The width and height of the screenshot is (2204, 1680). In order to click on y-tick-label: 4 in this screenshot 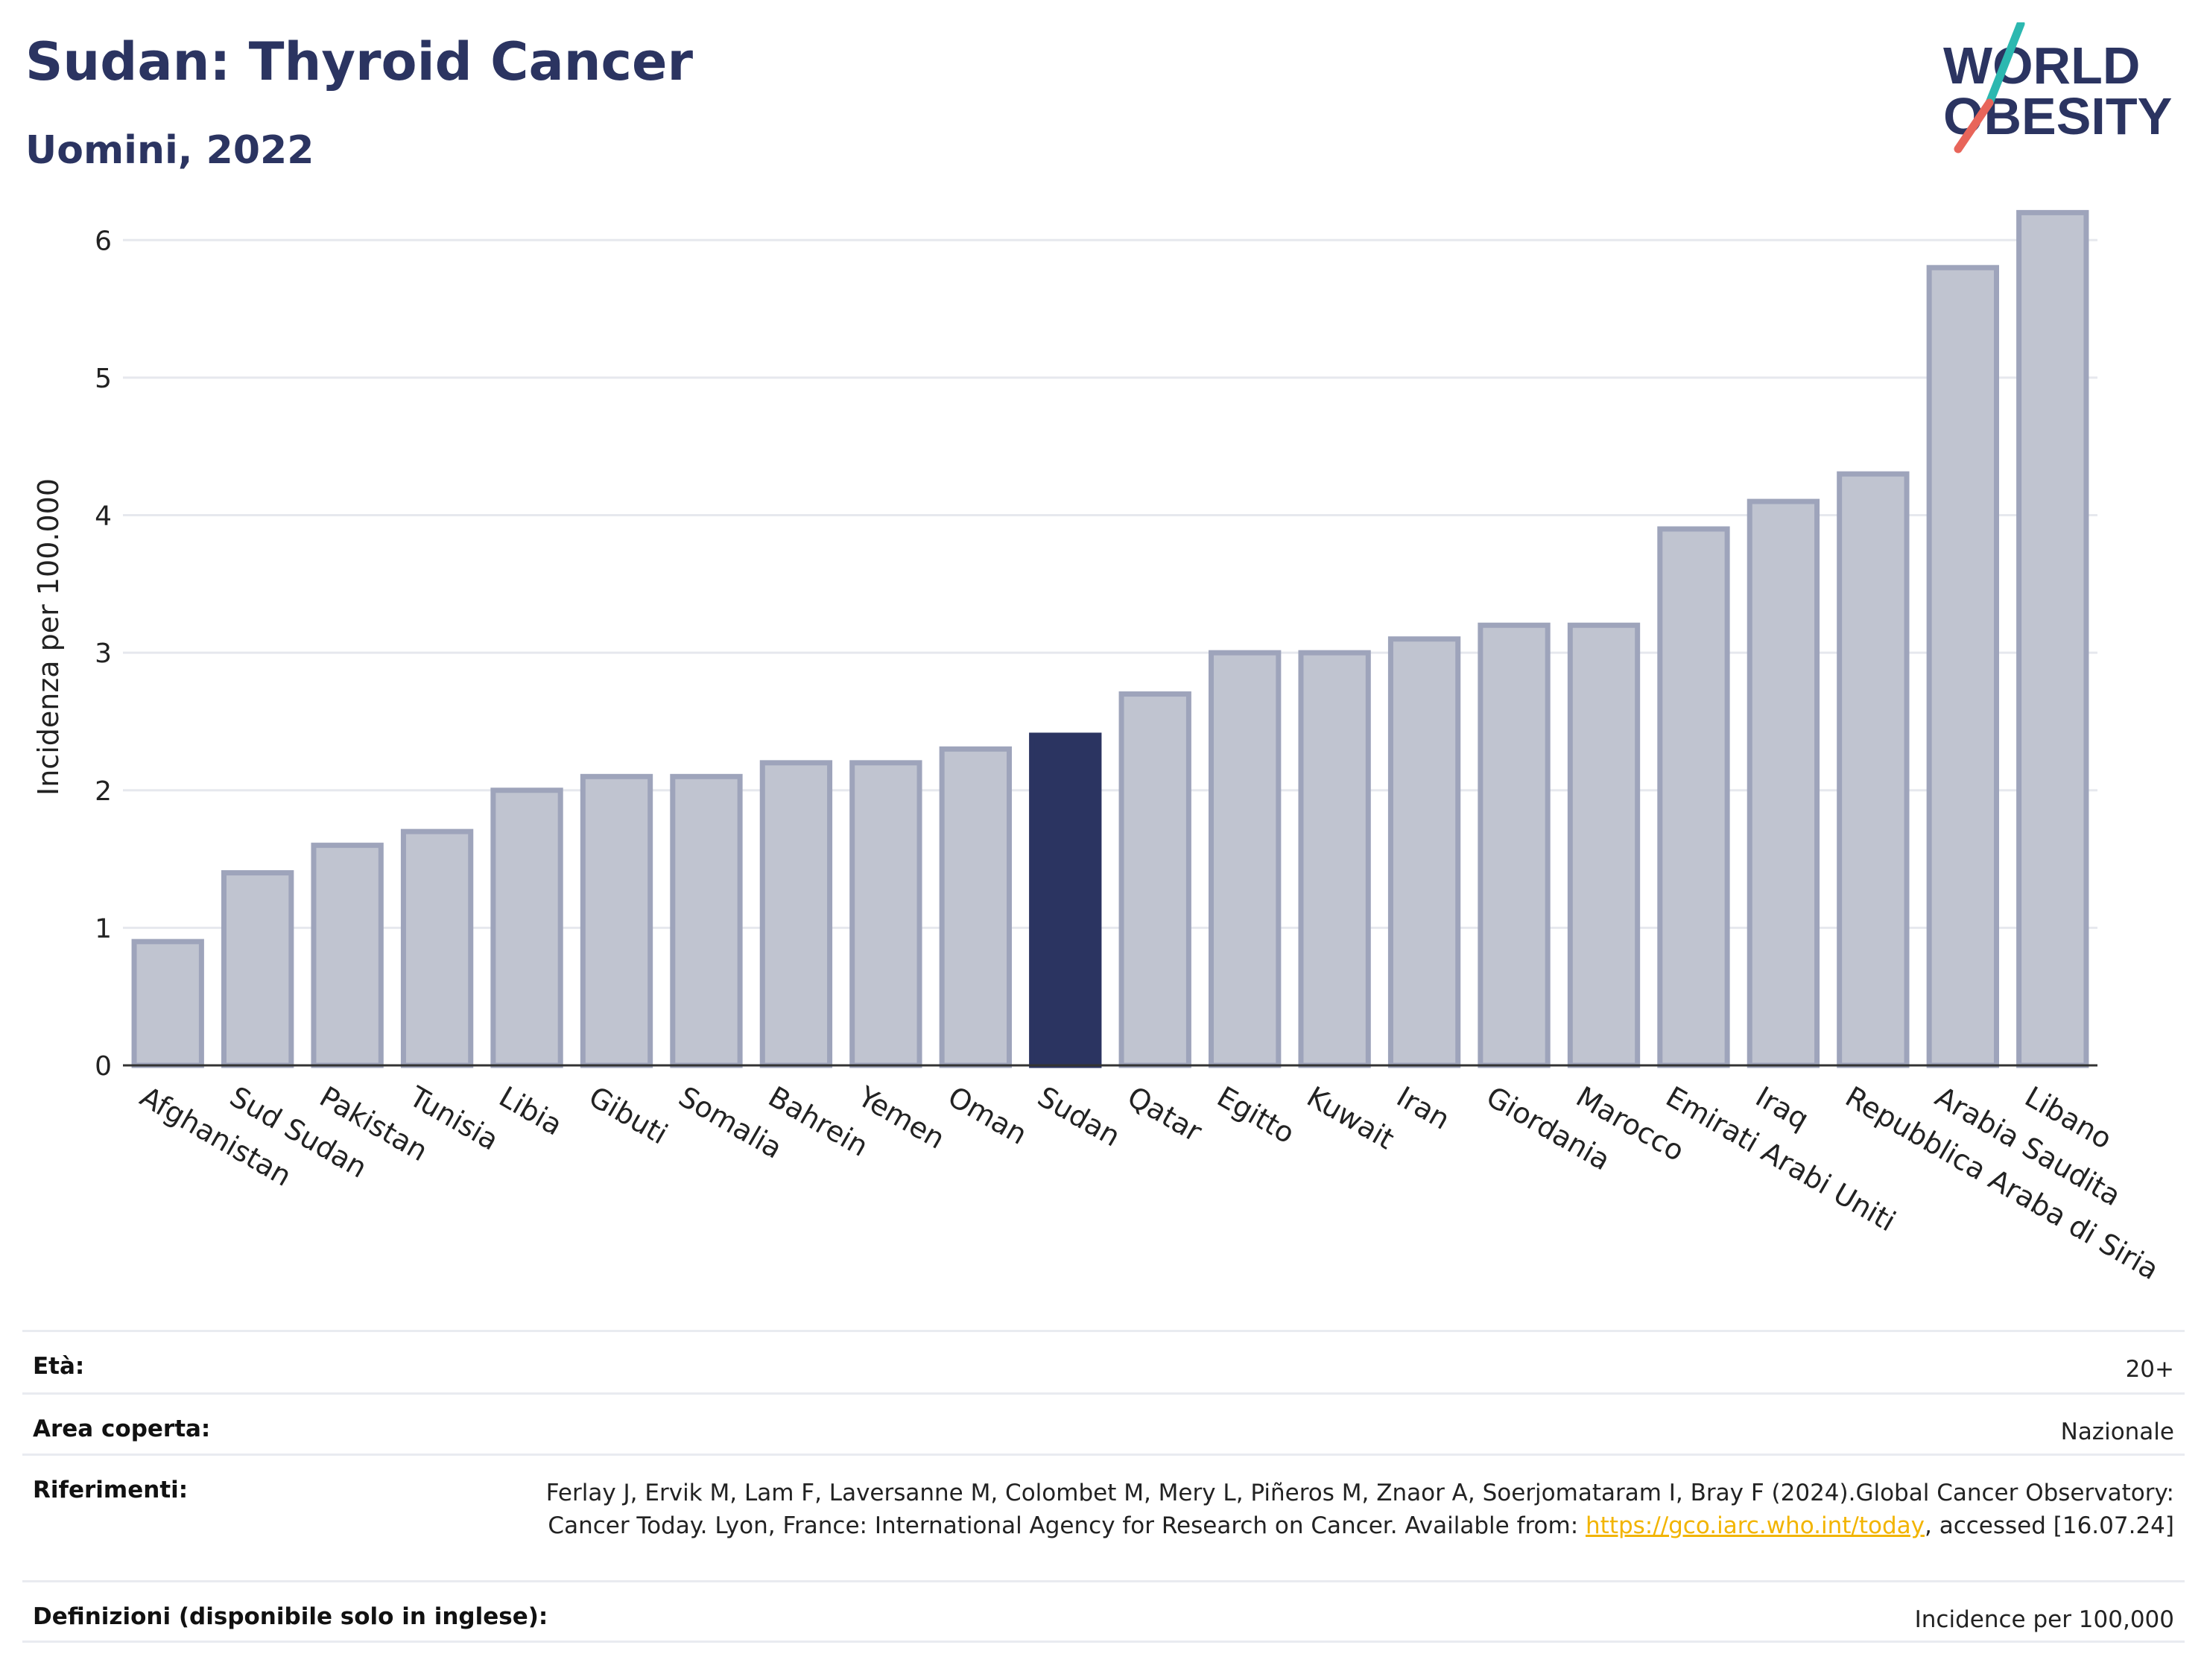, I will do `click(103, 516)`.